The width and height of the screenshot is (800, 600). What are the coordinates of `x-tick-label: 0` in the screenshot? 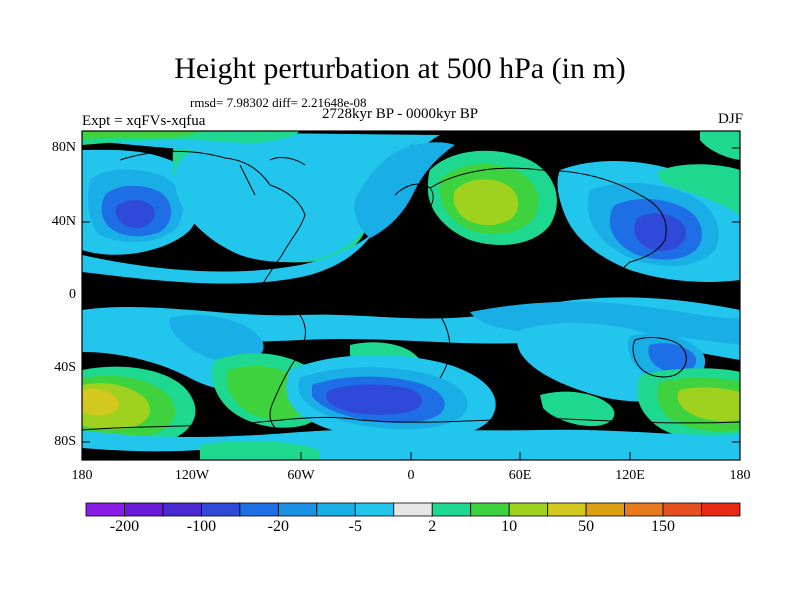 It's located at (411, 475).